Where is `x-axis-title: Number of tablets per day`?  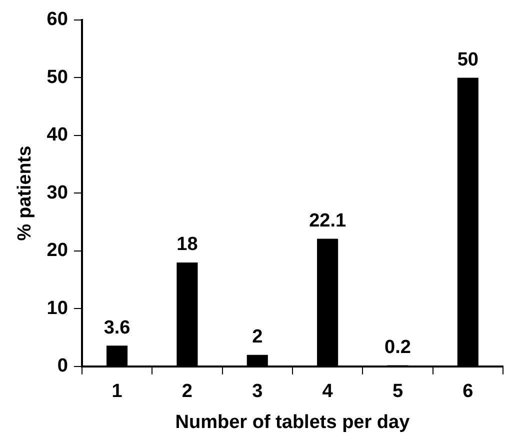 x-axis-title: Number of tablets per day is located at coordinates (292, 422).